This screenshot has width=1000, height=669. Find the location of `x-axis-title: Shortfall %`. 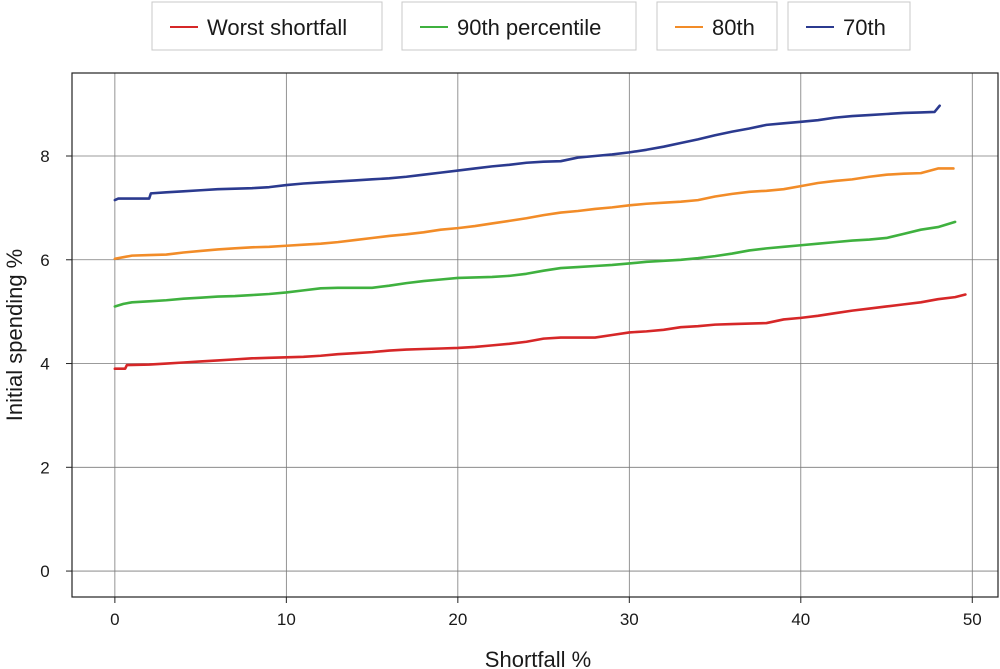

x-axis-title: Shortfall % is located at coordinates (538, 658).